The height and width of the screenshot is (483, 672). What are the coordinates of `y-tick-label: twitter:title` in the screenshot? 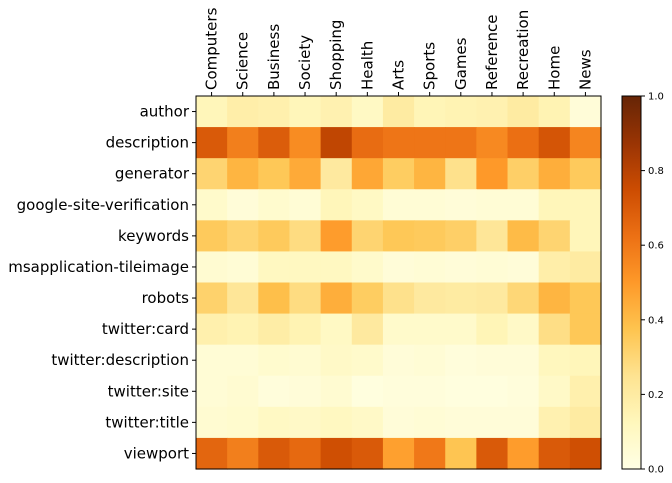 It's located at (147, 422).